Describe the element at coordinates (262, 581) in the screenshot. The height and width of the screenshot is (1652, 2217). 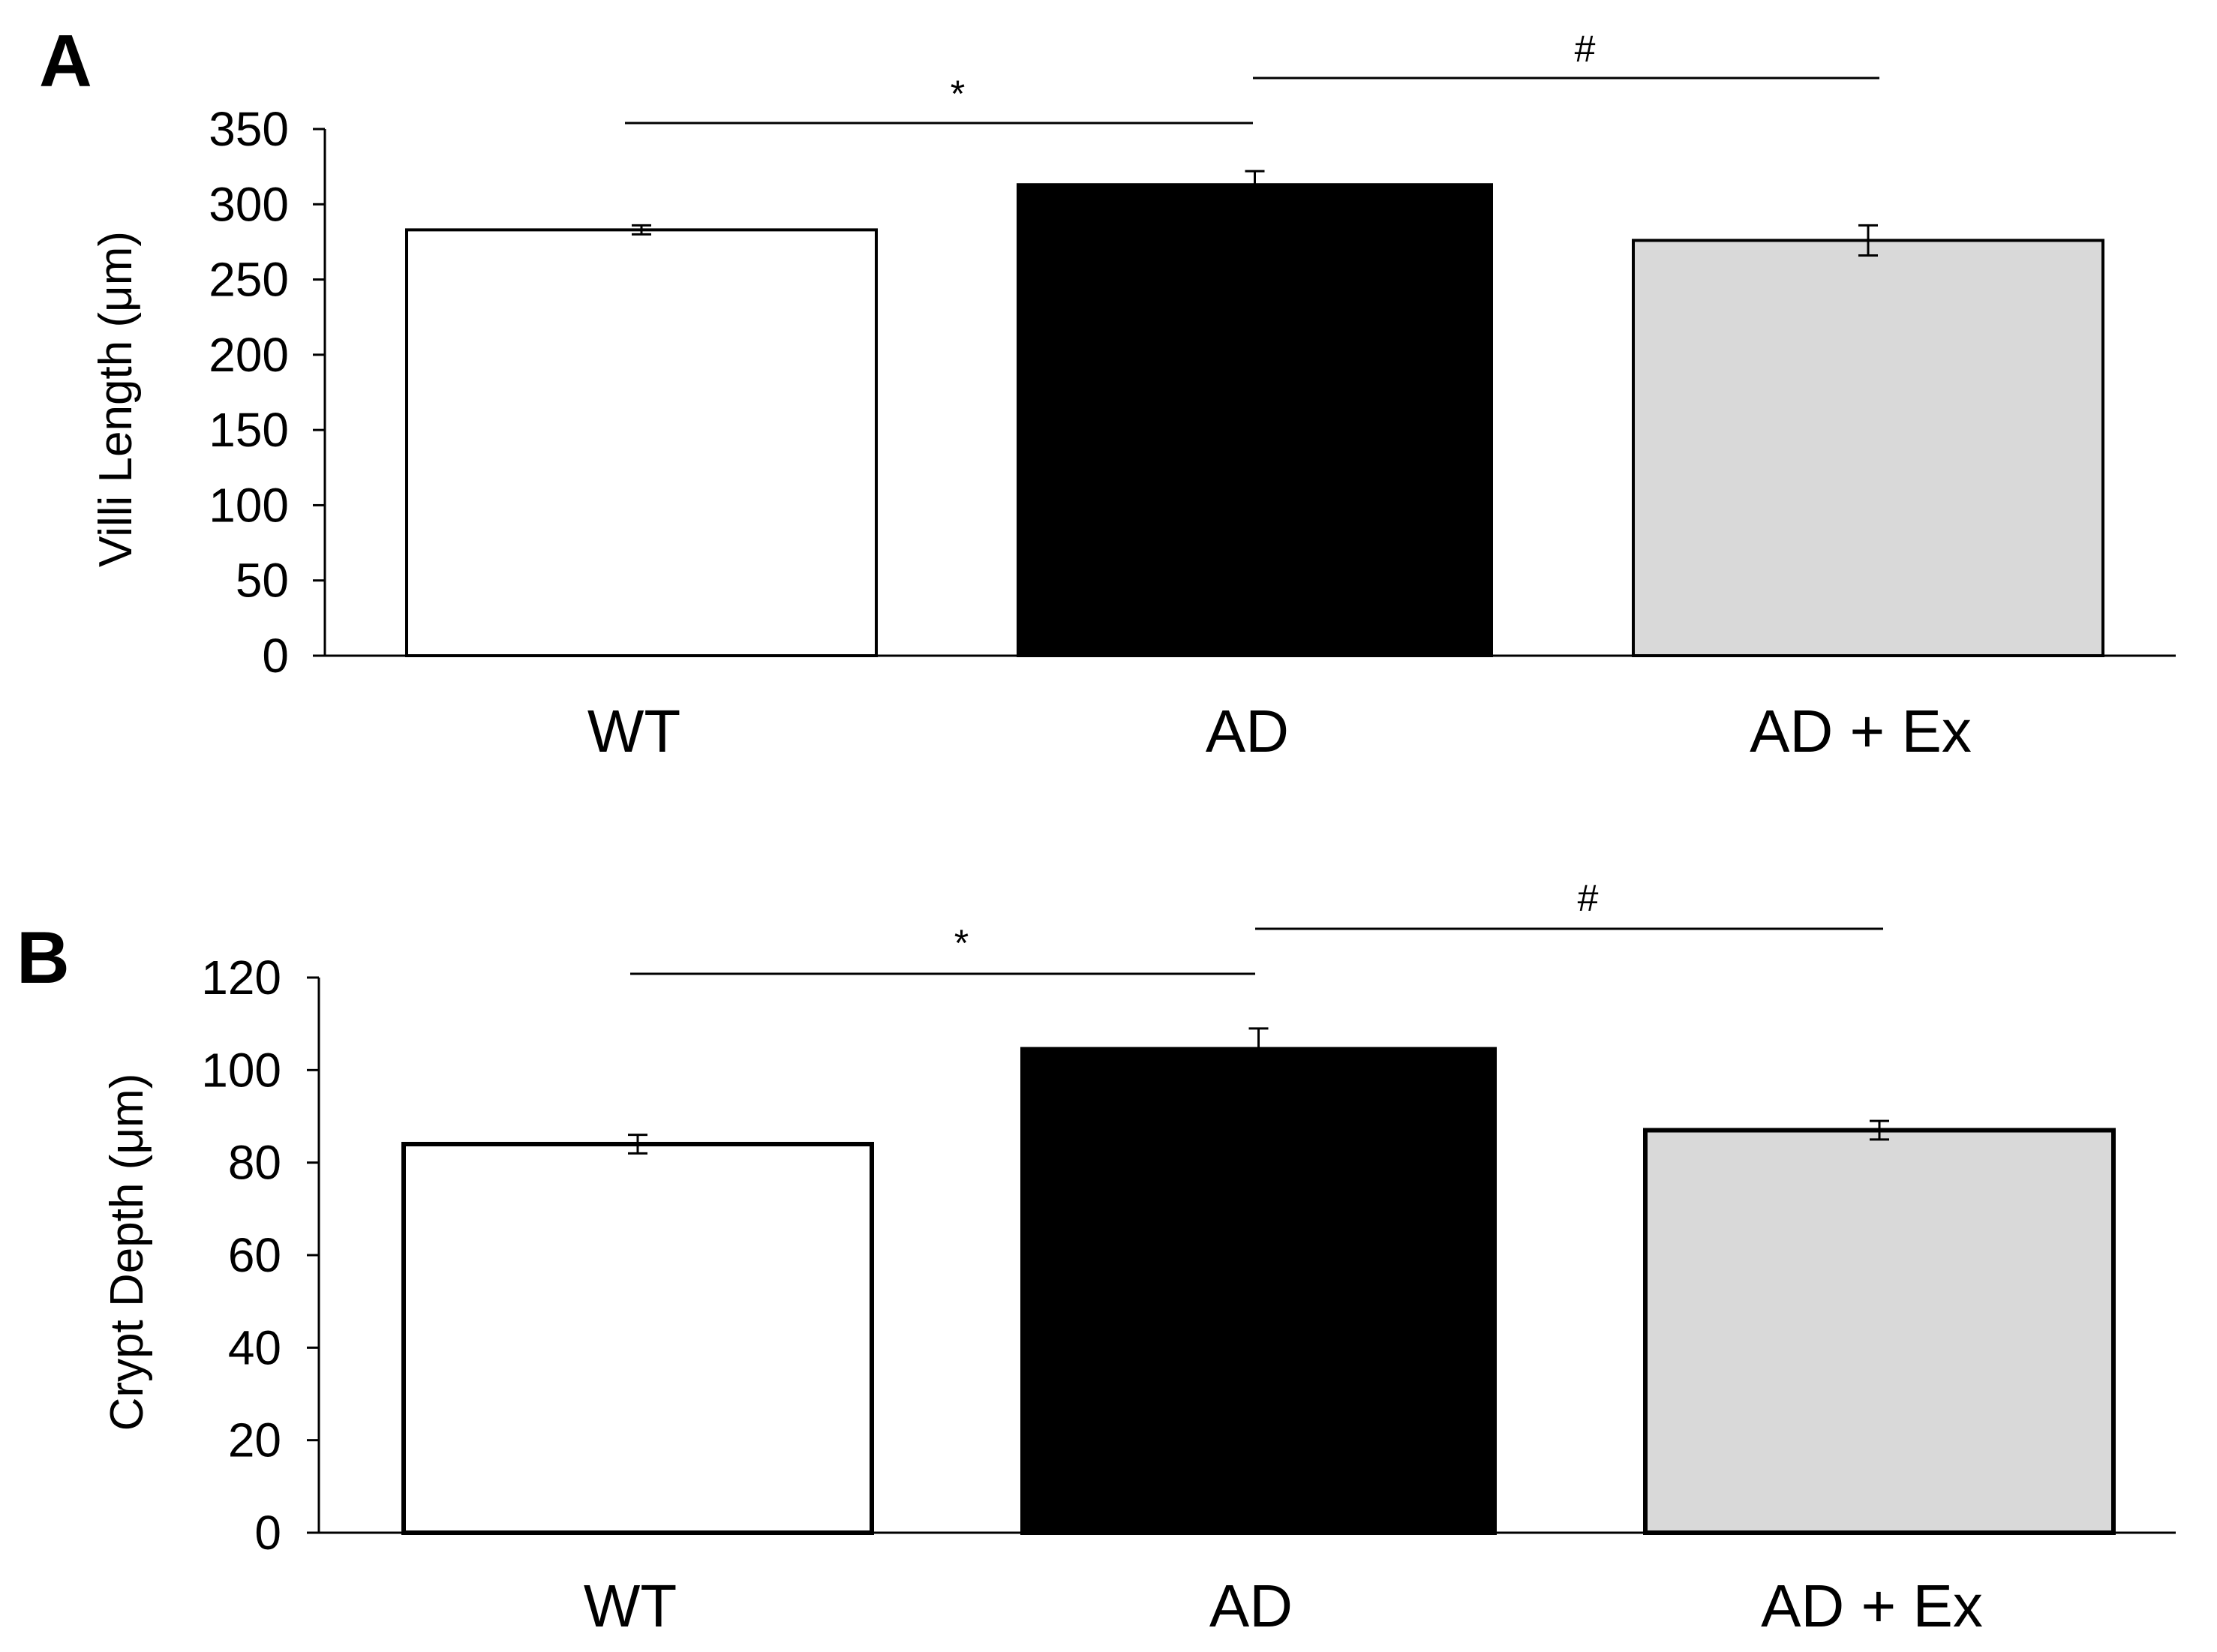
I see `y-tick-label: 50` at that location.